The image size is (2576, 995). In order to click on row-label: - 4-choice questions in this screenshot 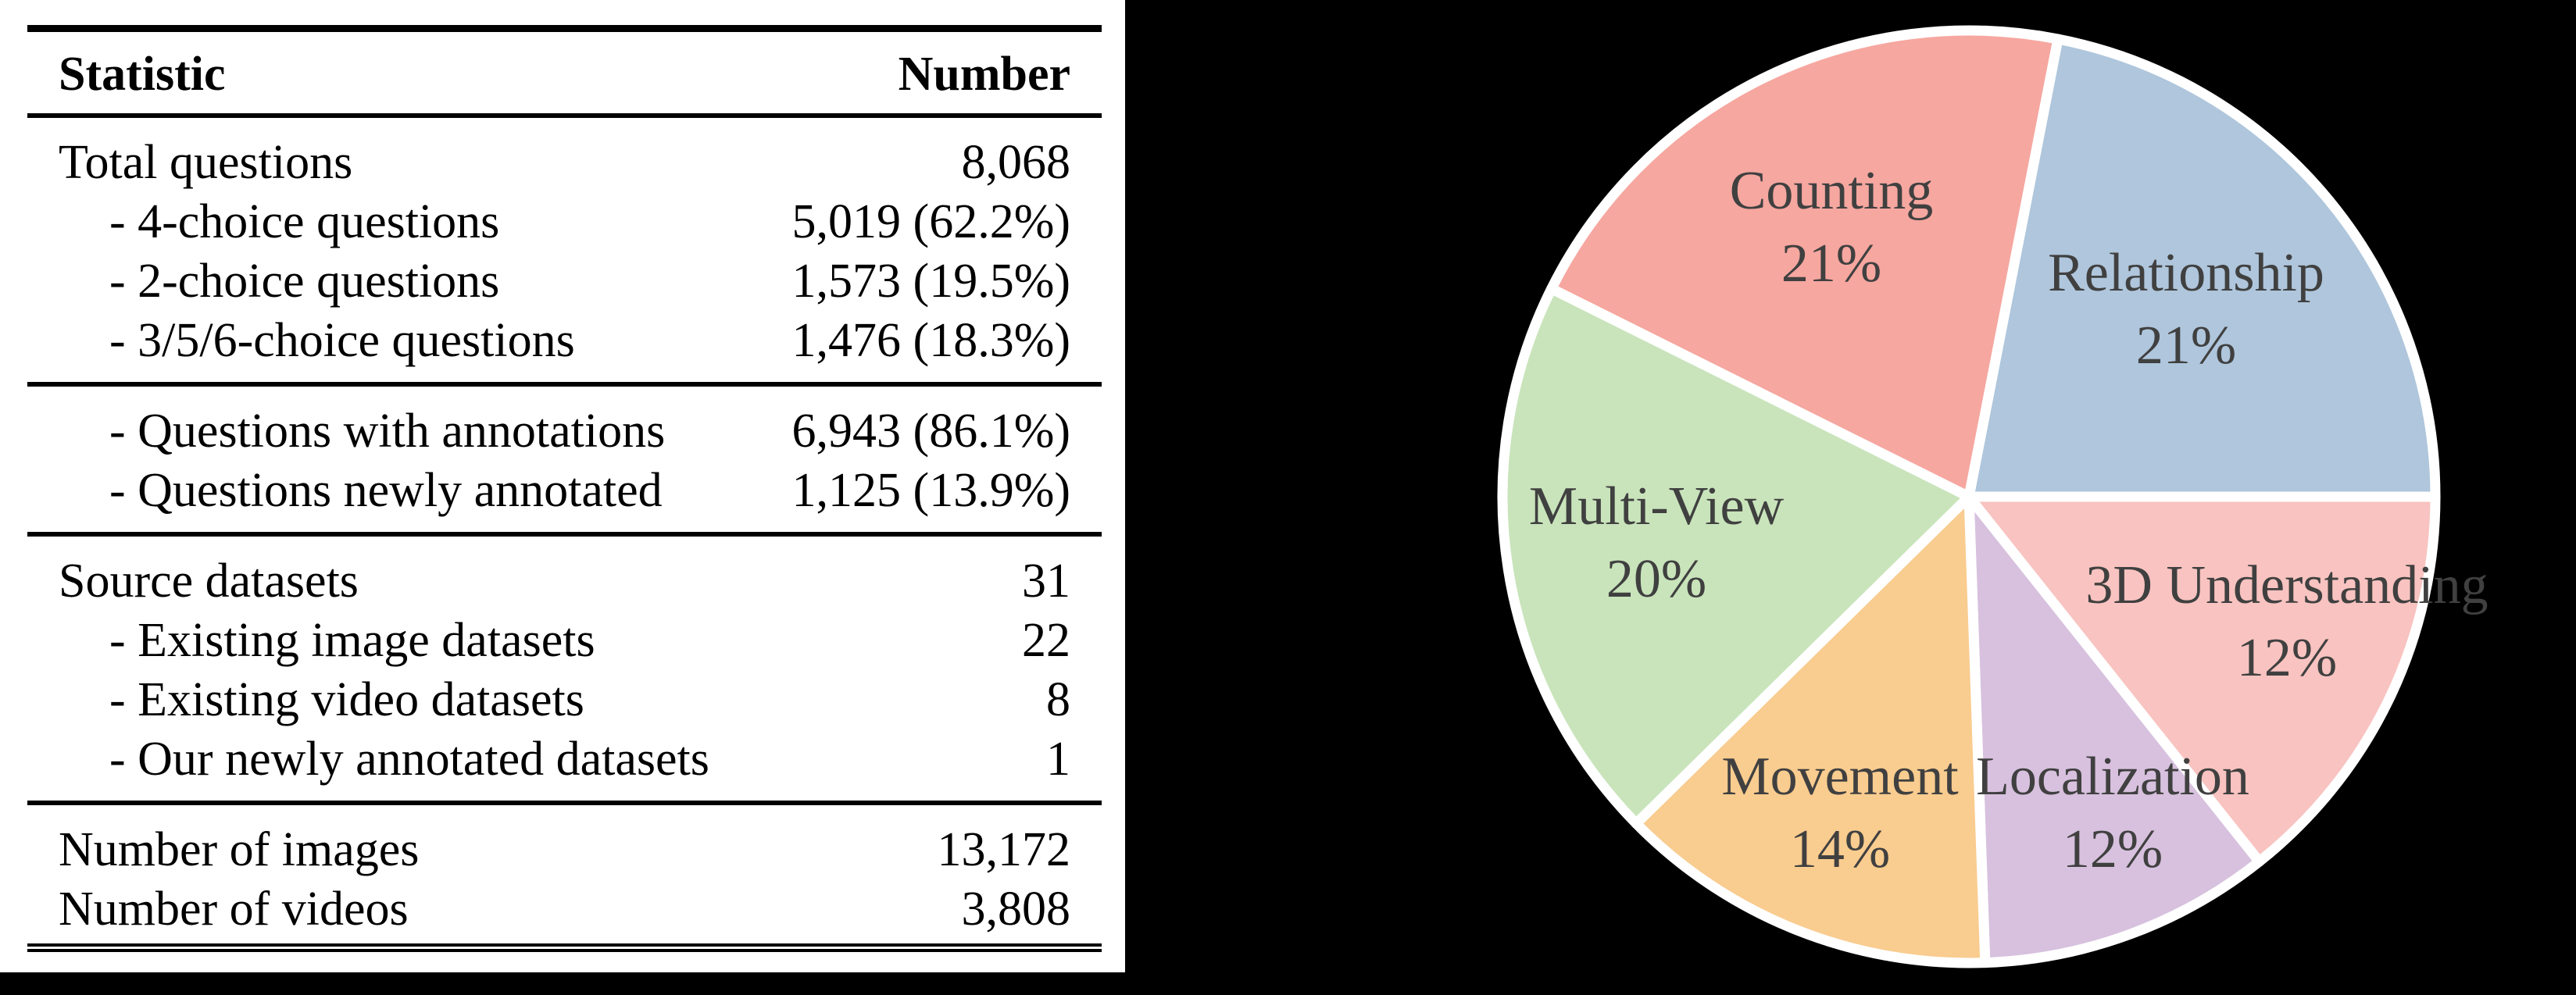, I will do `click(305, 221)`.